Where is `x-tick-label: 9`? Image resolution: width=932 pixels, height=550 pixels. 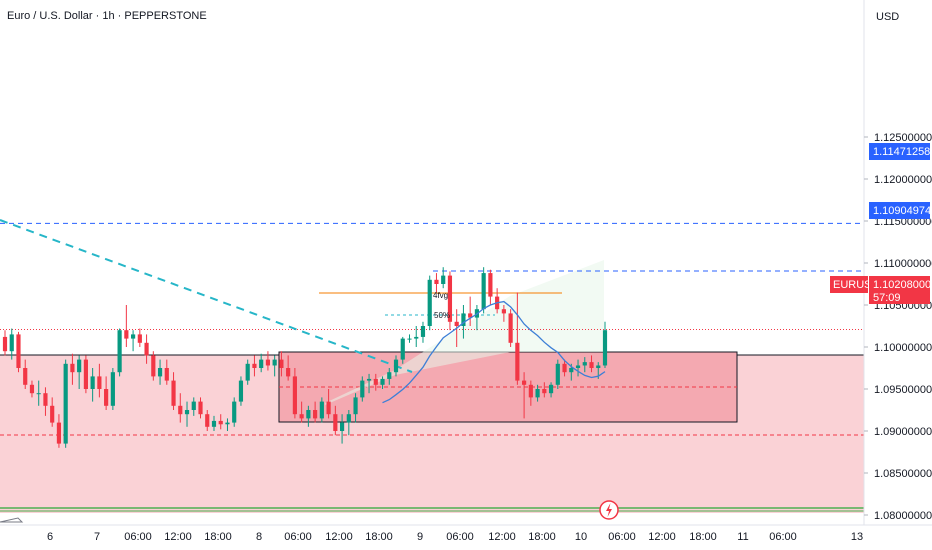
x-tick-label: 9 is located at coordinates (420, 537).